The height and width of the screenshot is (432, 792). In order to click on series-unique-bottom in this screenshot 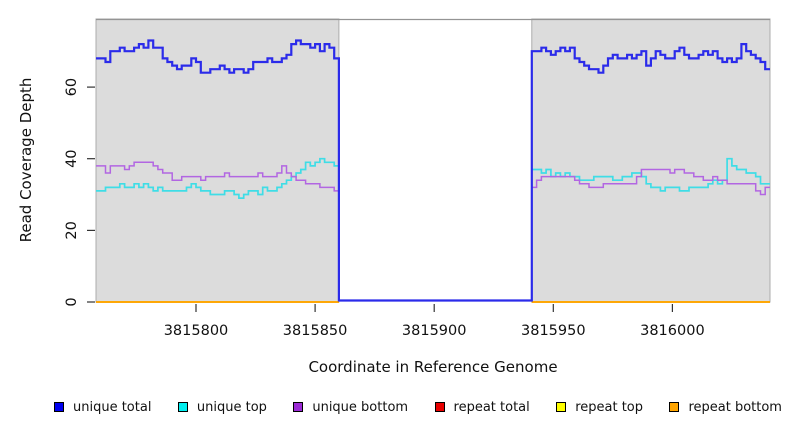, I will do `click(433, 178)`.